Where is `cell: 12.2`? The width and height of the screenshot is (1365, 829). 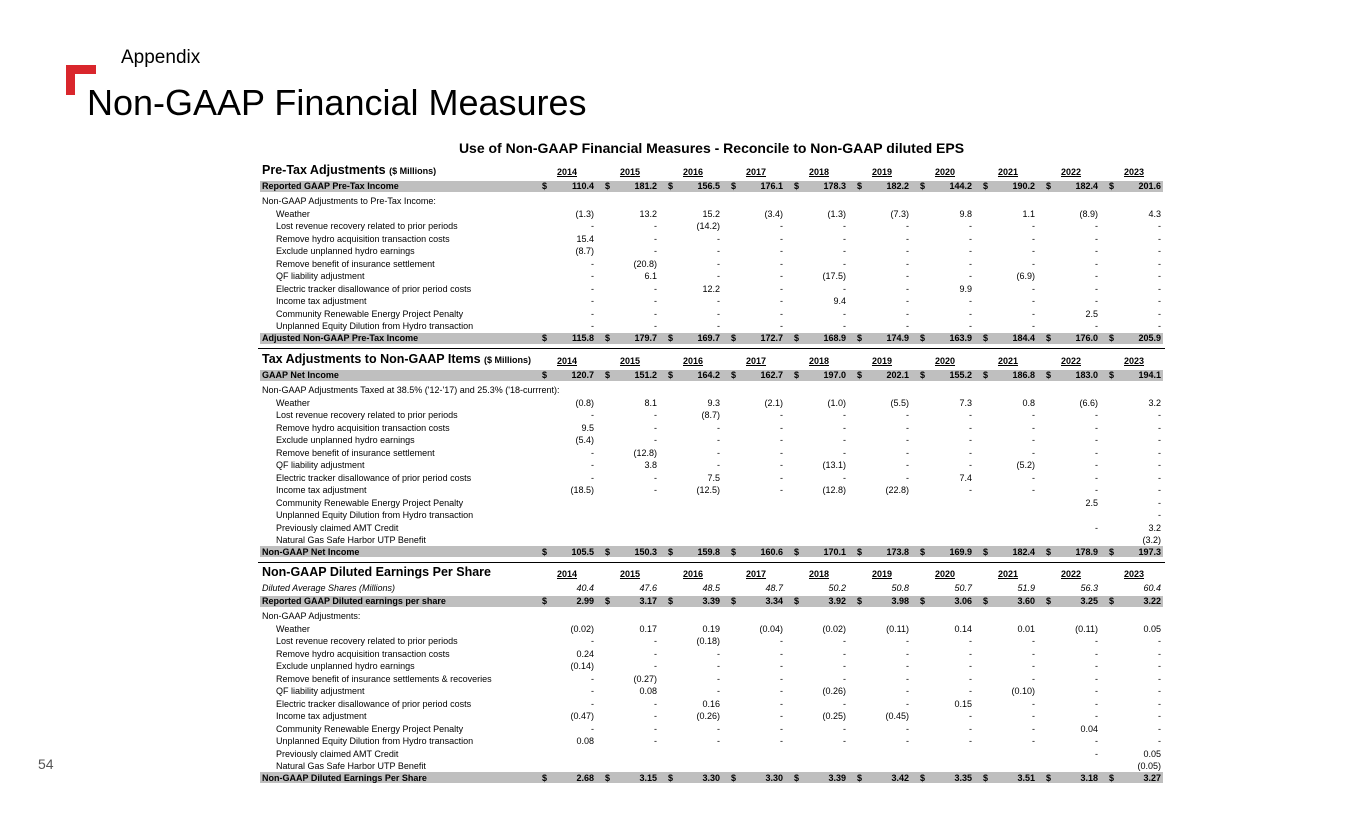
cell: 12.2 is located at coordinates (711, 288).